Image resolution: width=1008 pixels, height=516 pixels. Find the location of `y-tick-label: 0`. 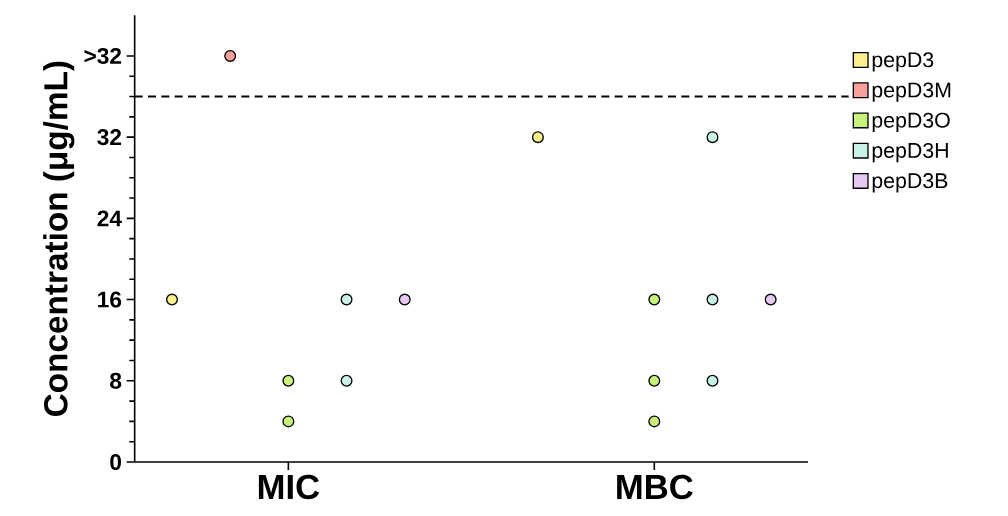

y-tick-label: 0 is located at coordinates (116, 462).